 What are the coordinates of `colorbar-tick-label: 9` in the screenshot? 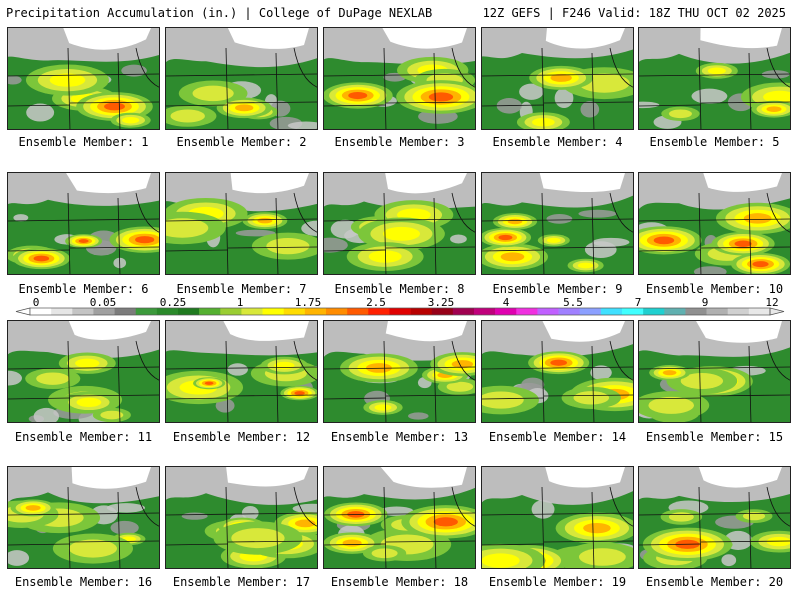 It's located at (705, 302).